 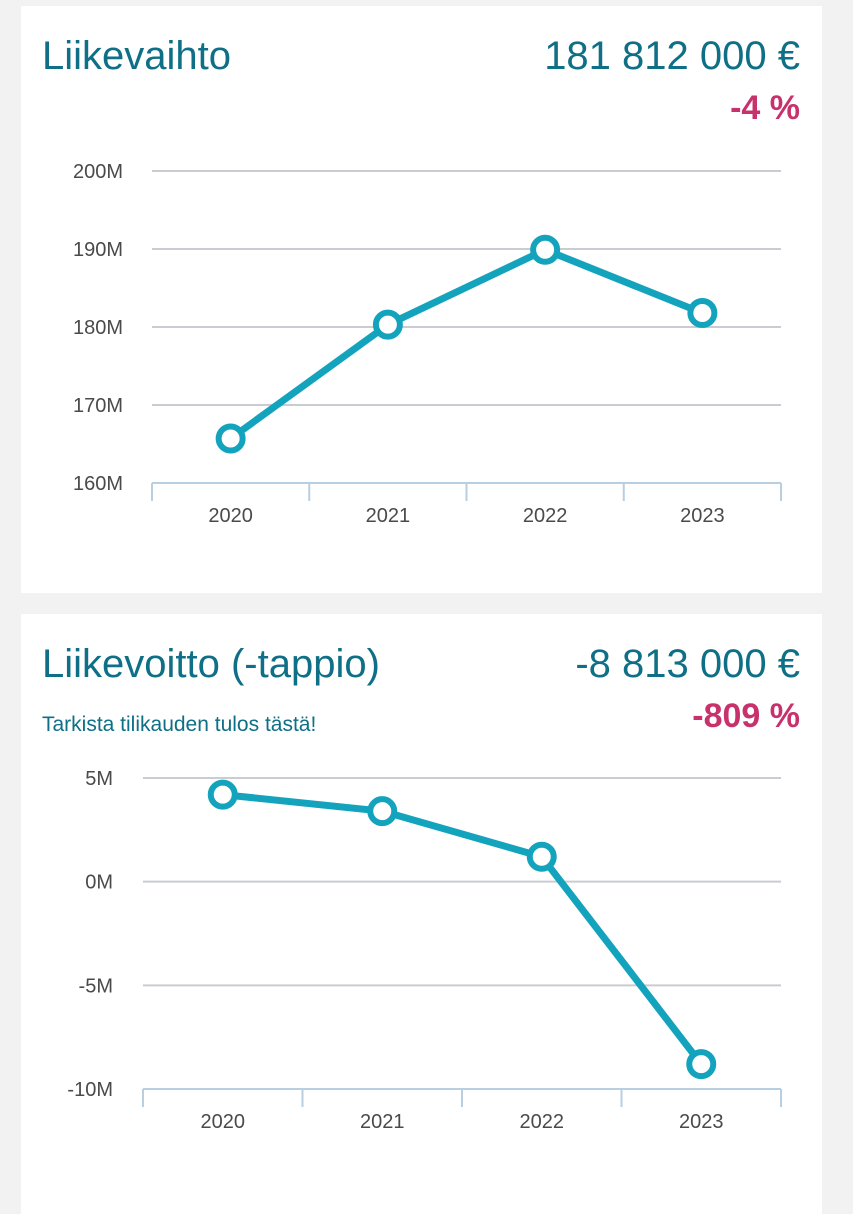 I want to click on card-value: 181 812 000 €, so click(x=672, y=56).